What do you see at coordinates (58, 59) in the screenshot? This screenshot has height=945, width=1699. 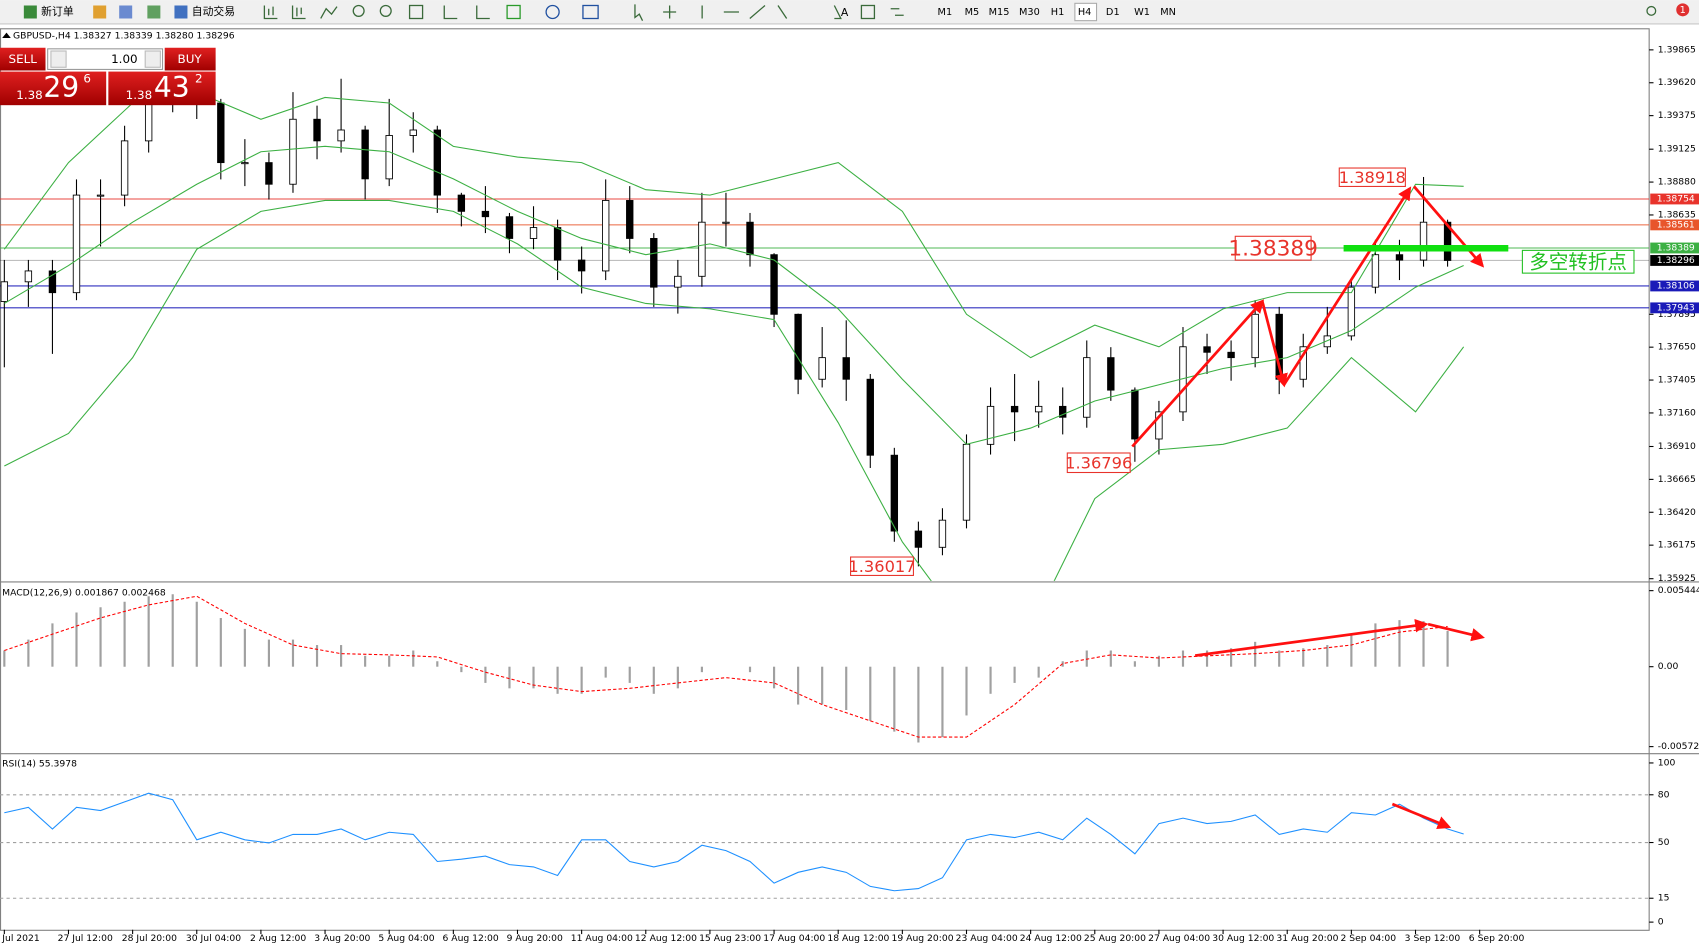 I see `lot-down` at bounding box center [58, 59].